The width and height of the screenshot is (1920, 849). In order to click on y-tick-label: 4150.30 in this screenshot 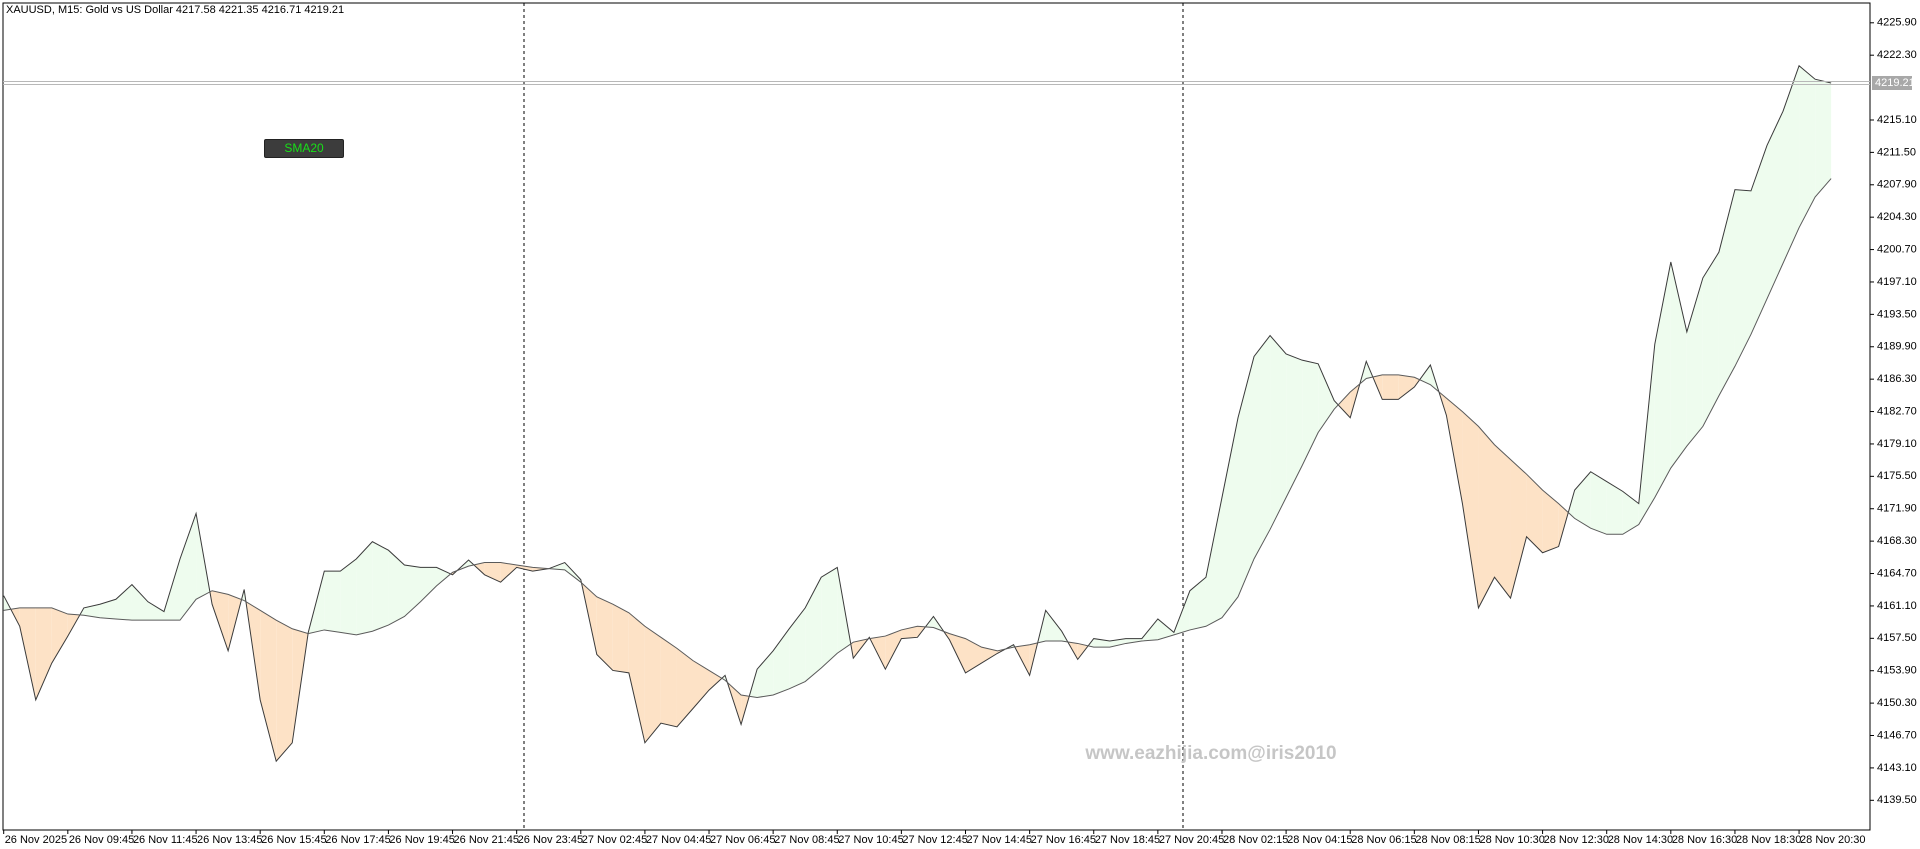, I will do `click(1897, 703)`.